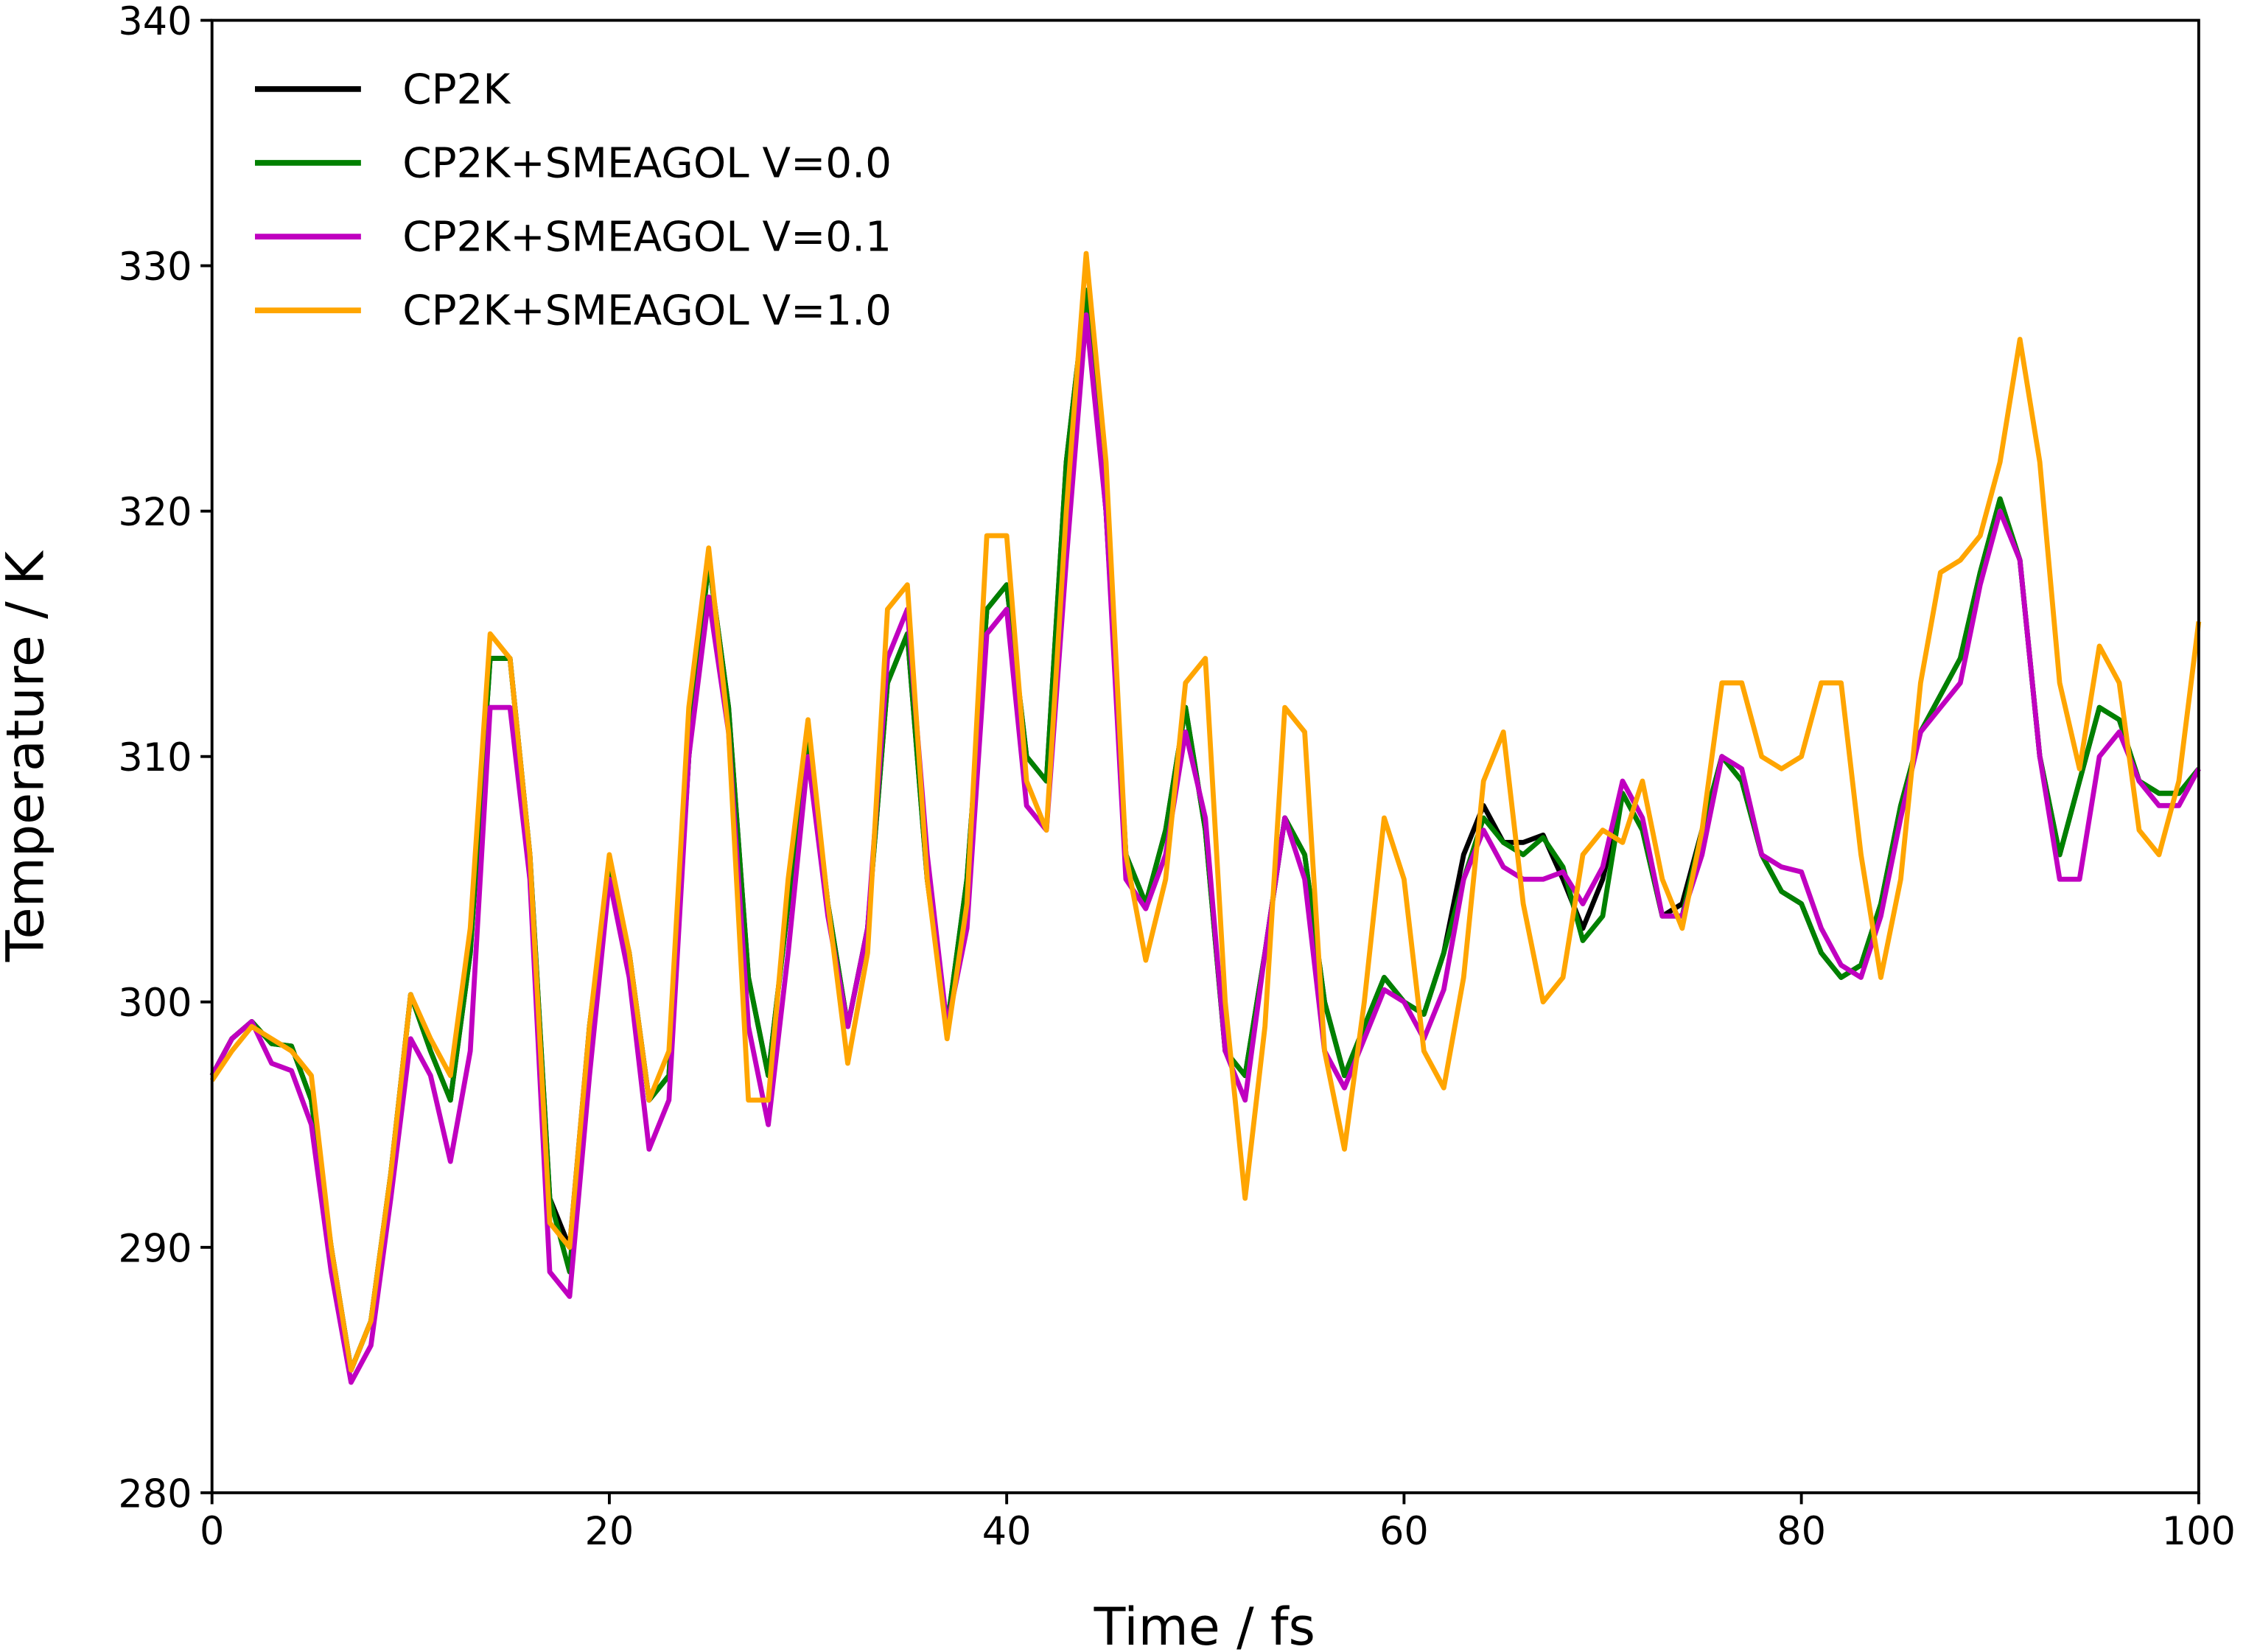 The height and width of the screenshot is (1652, 2246). What do you see at coordinates (2199, 1531) in the screenshot?
I see `x-tick-label: 100` at bounding box center [2199, 1531].